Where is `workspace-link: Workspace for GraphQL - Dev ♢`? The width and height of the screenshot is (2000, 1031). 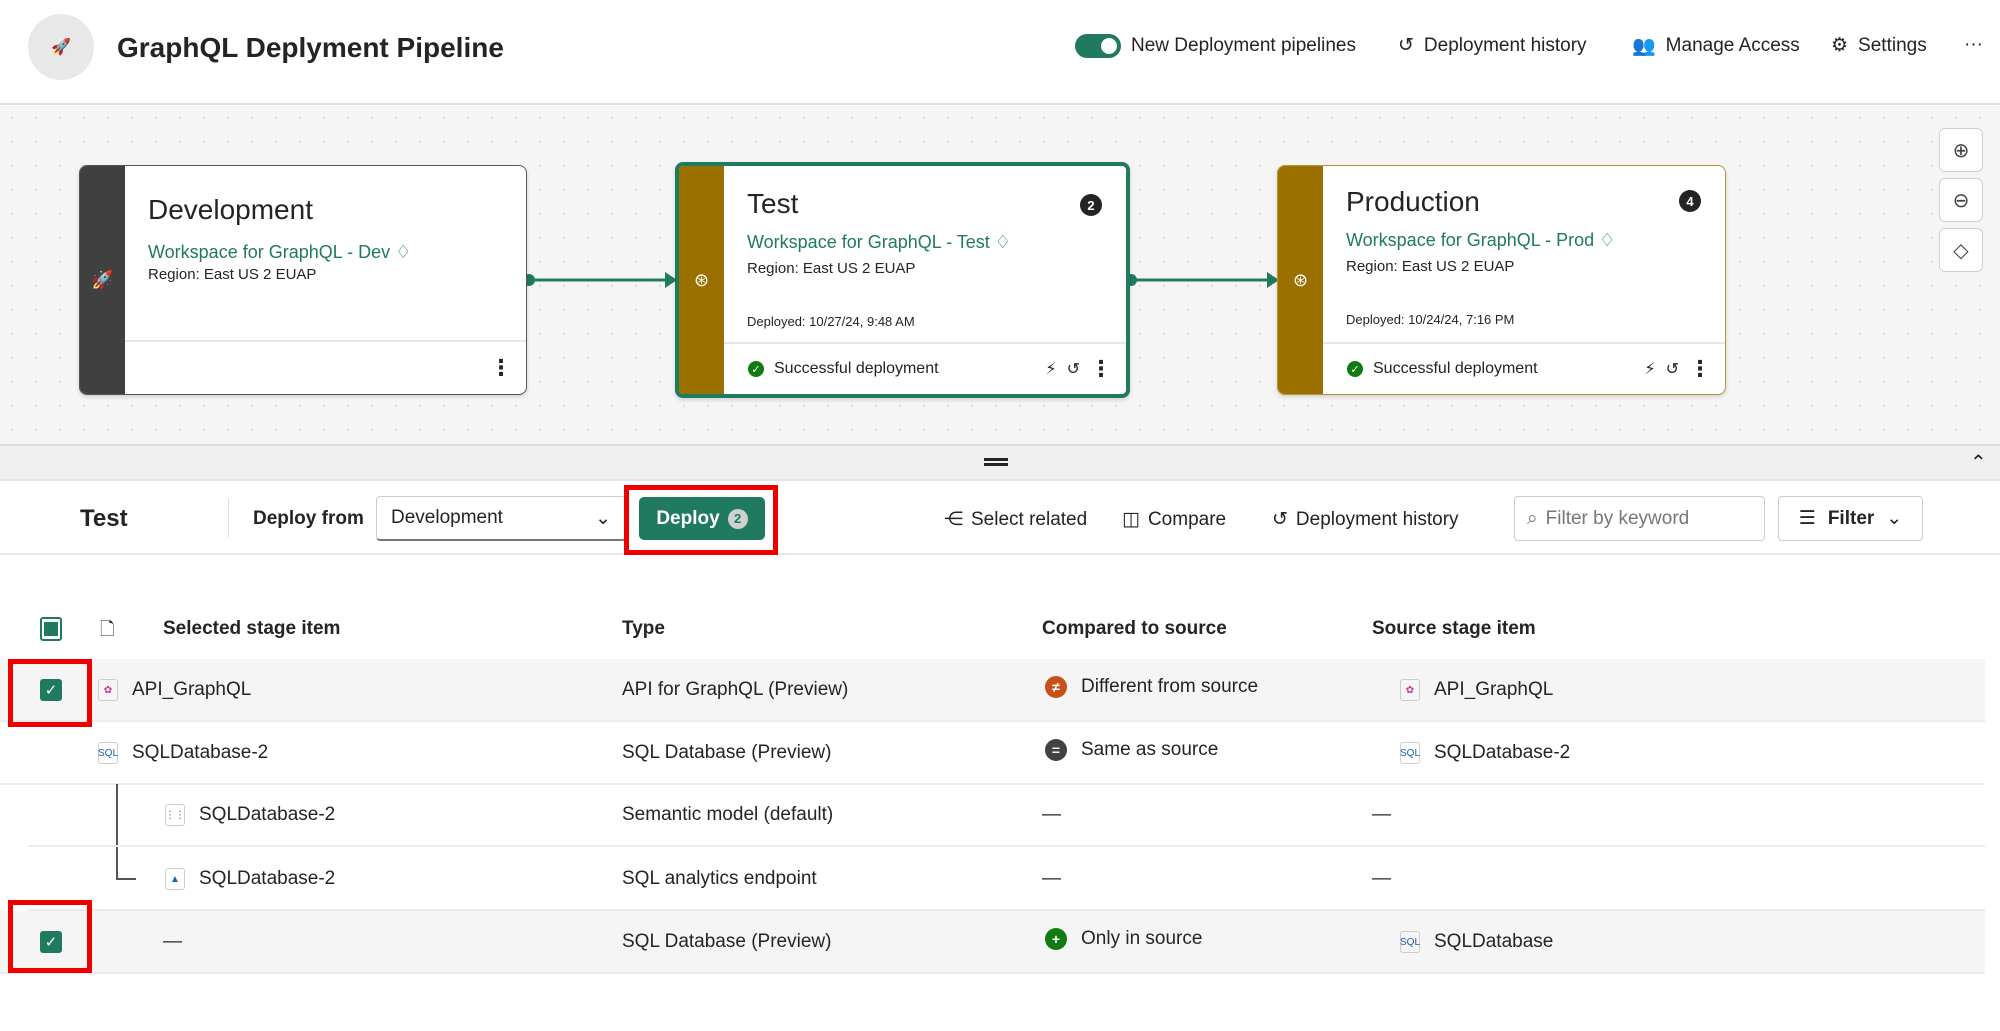 workspace-link: Workspace for GraphQL - Dev ♢ is located at coordinates (279, 252).